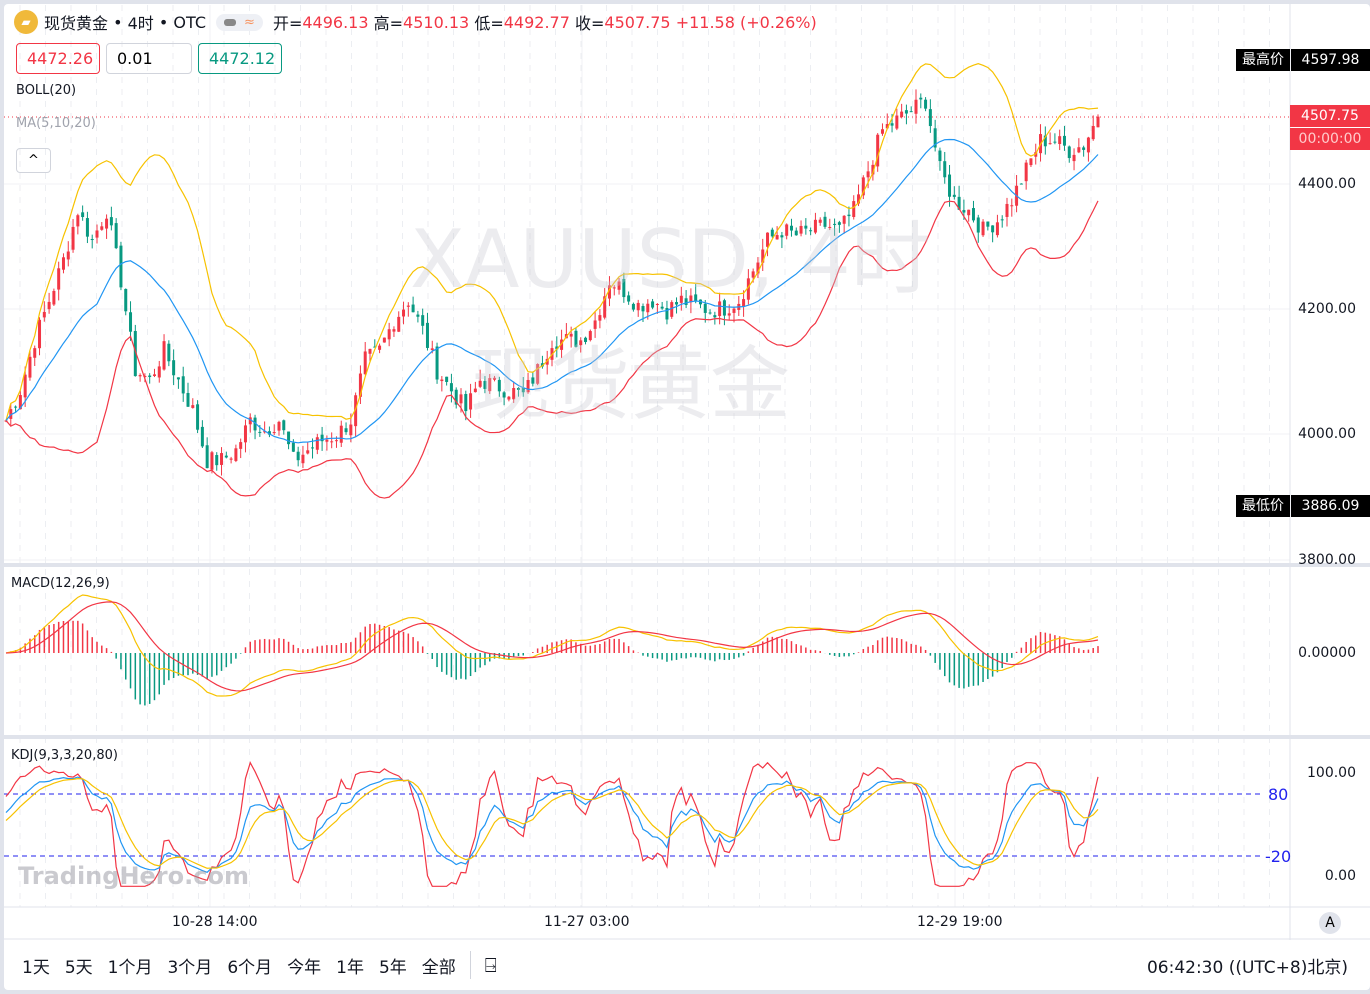  Describe the element at coordinates (190, 967) in the screenshot. I see `range-button: 3个月` at that location.